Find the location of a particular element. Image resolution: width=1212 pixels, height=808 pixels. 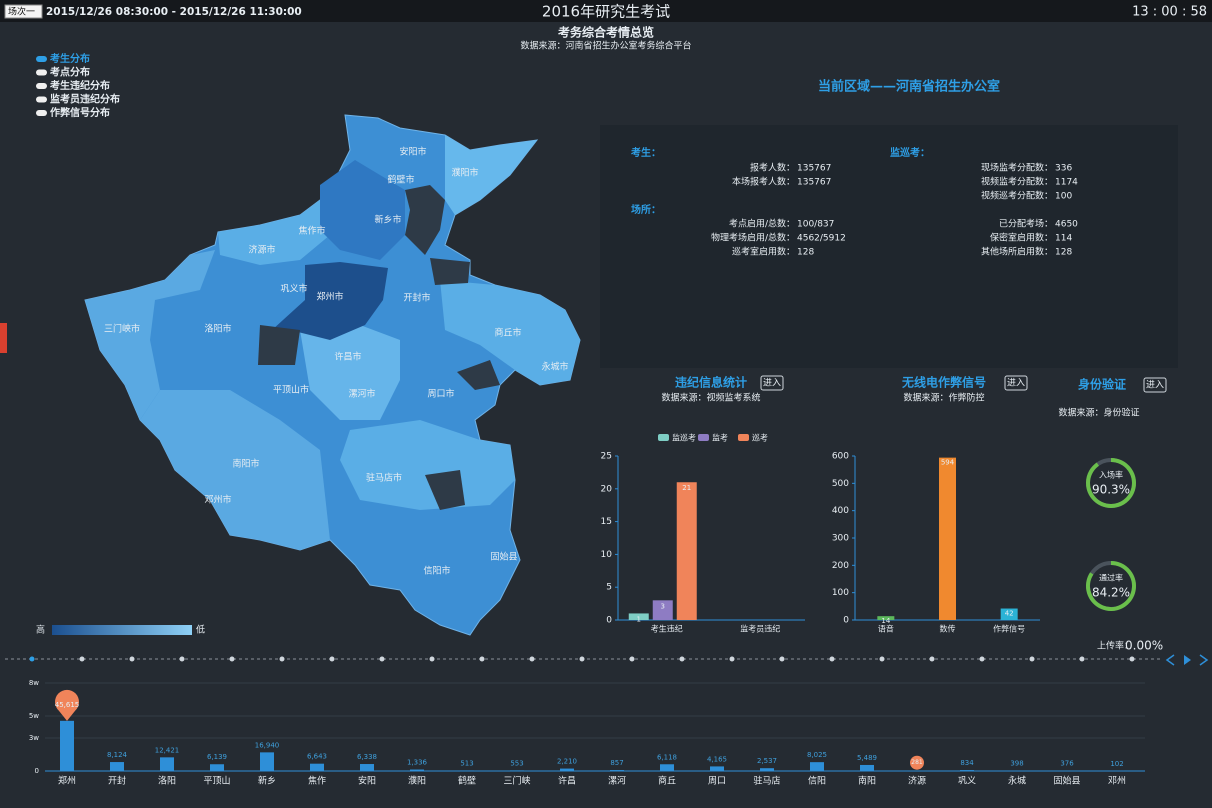

menu-item: 作弊信号分布 is located at coordinates (80, 112).